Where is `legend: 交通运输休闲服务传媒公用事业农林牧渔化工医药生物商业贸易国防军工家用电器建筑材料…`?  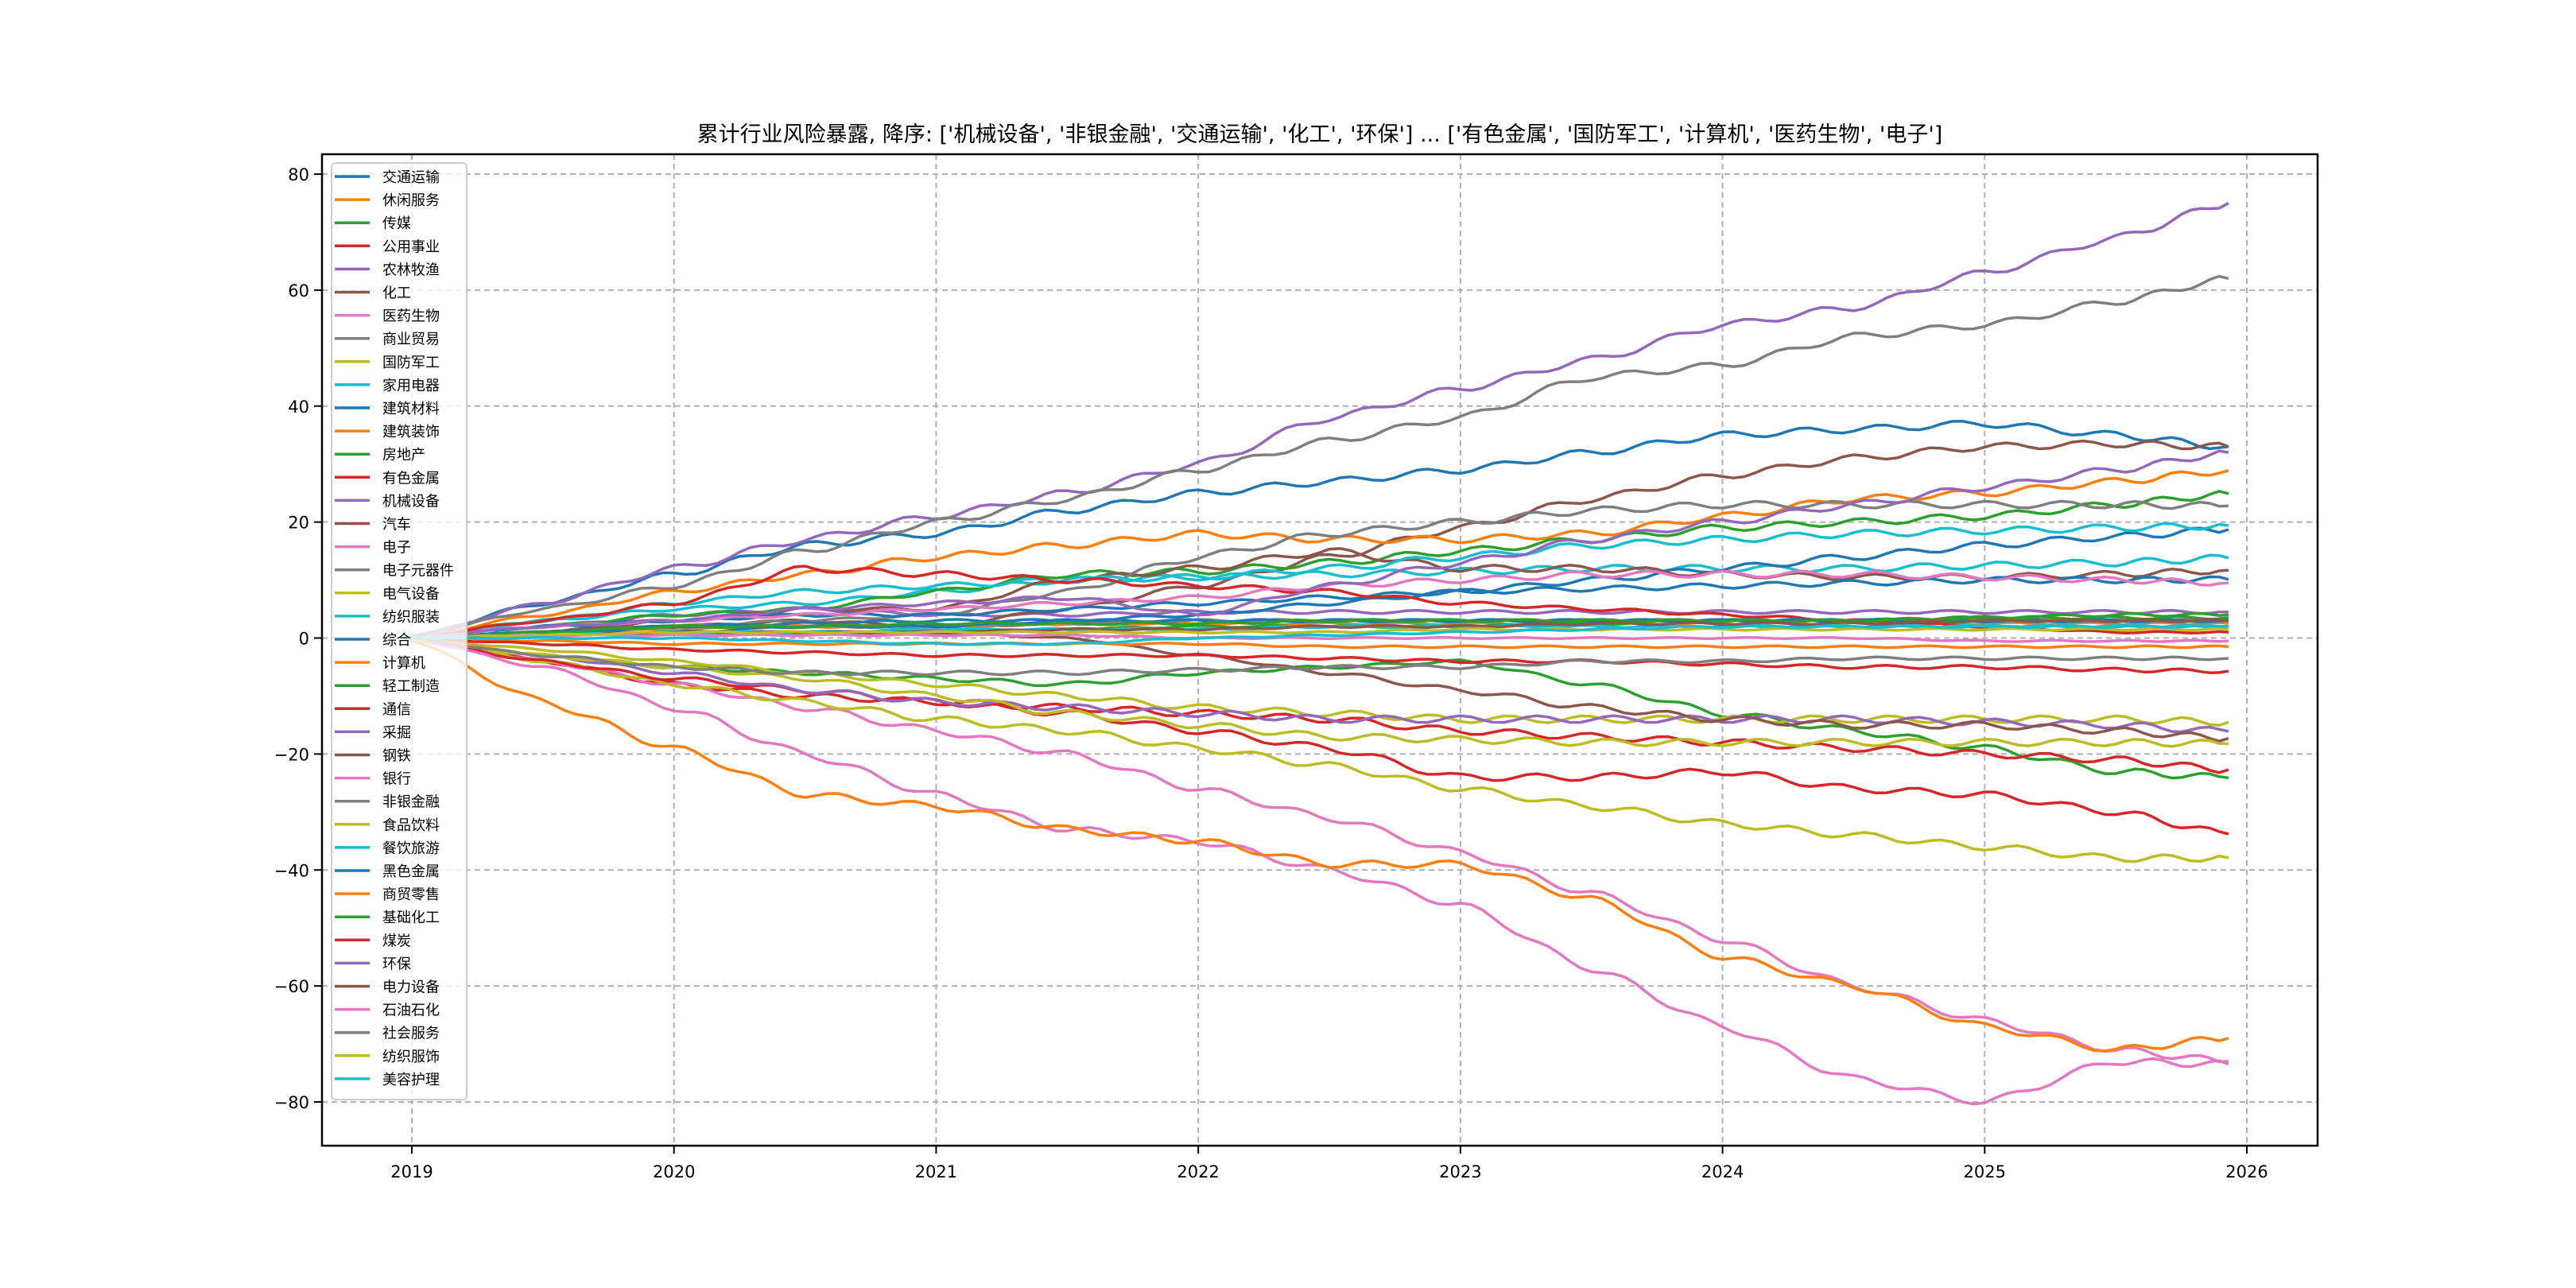 legend: 交通运输休闲服务传媒公用事业农林牧渔化工医药生物商业贸易国防军工家用电器建筑材料… is located at coordinates (399, 631).